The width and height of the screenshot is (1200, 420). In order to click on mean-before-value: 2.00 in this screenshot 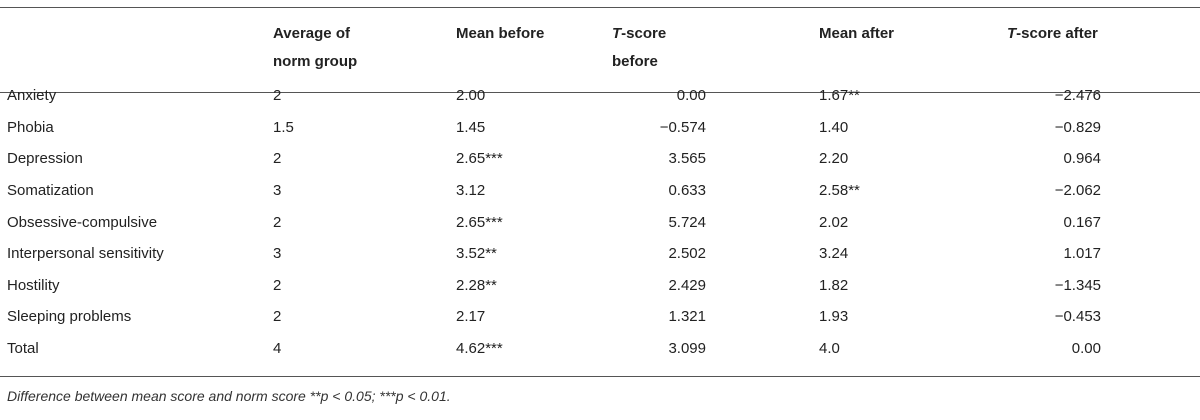, I will do `click(471, 96)`.